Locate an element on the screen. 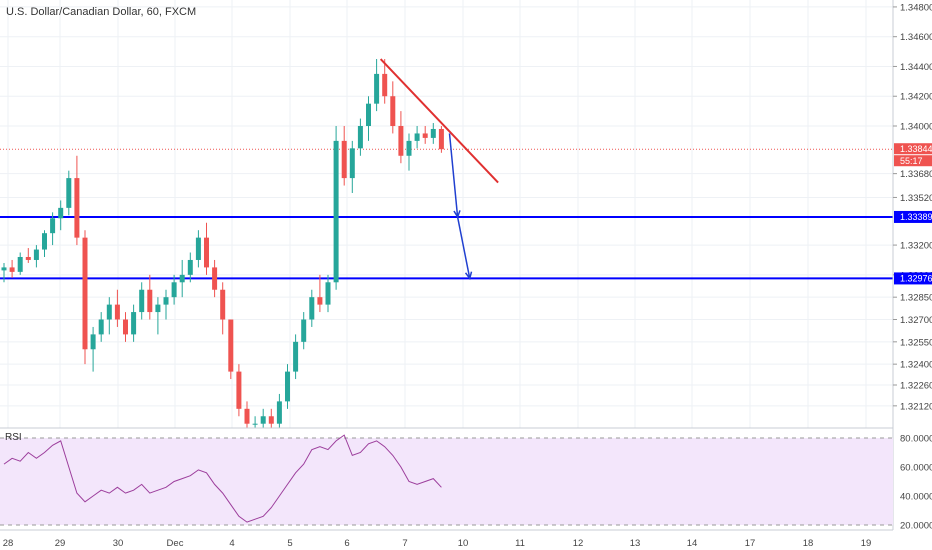 The image size is (932, 550). x-tick-label: 18 is located at coordinates (808, 543).